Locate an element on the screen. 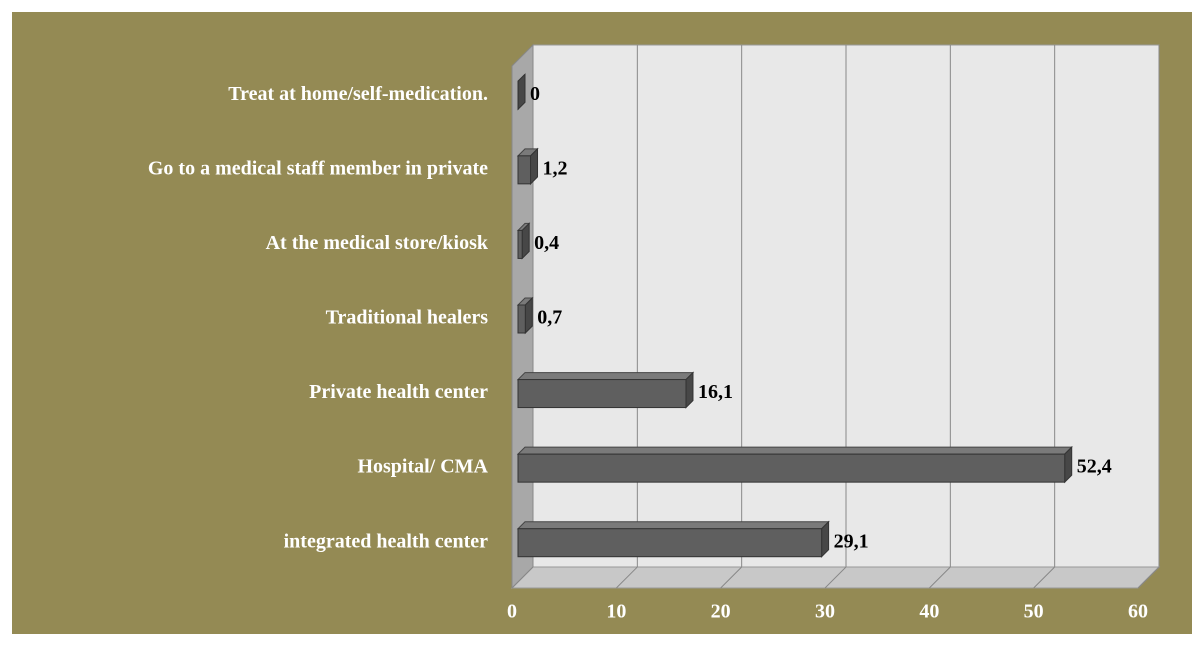  x-tick-label: 40 is located at coordinates (929, 612).